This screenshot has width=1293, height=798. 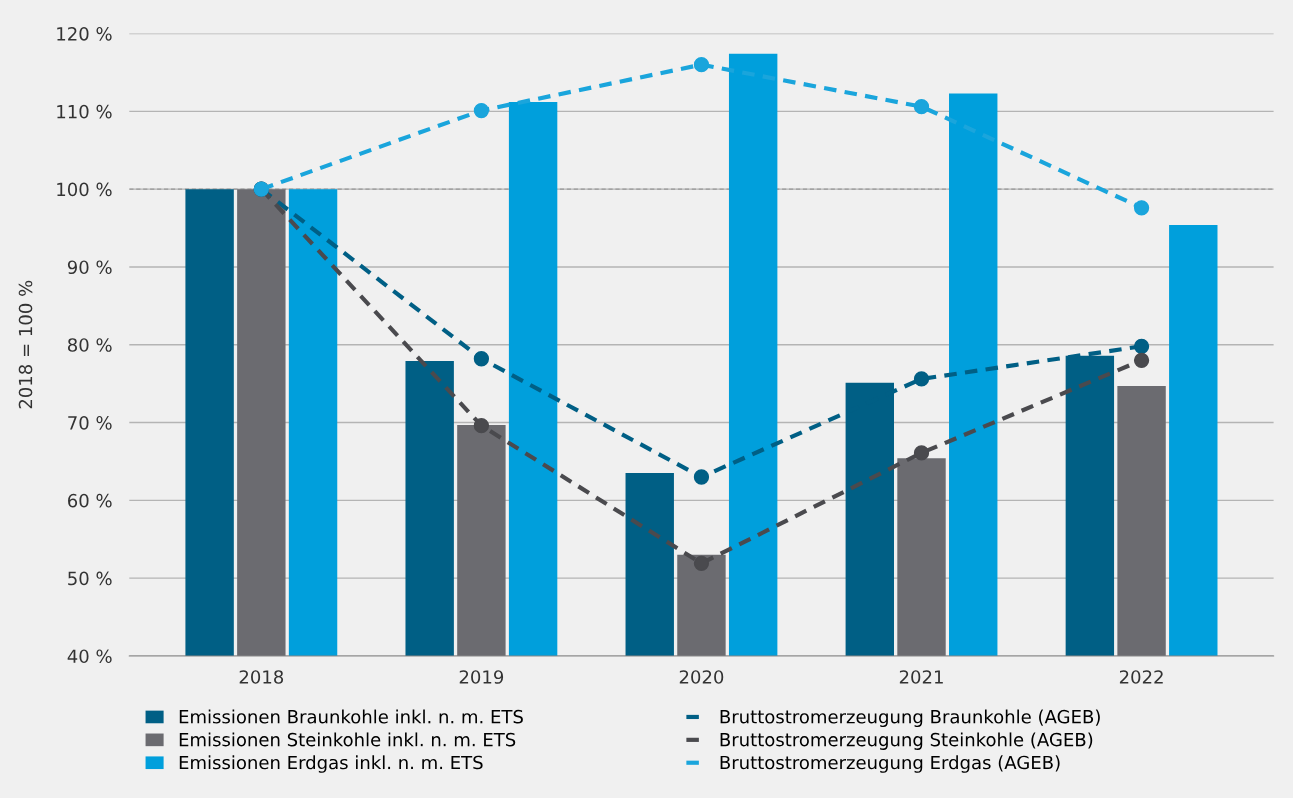 I want to click on y-tick-label: 40 %, so click(x=89, y=656).